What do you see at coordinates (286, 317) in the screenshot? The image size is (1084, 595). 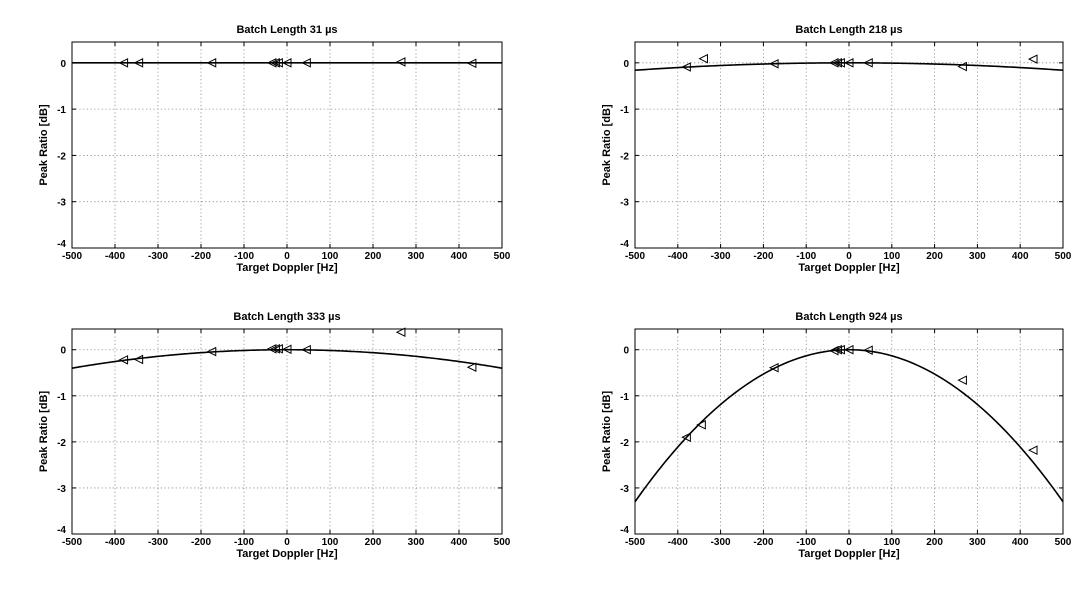 I see `chart-title: Batch Length 333 µs` at bounding box center [286, 317].